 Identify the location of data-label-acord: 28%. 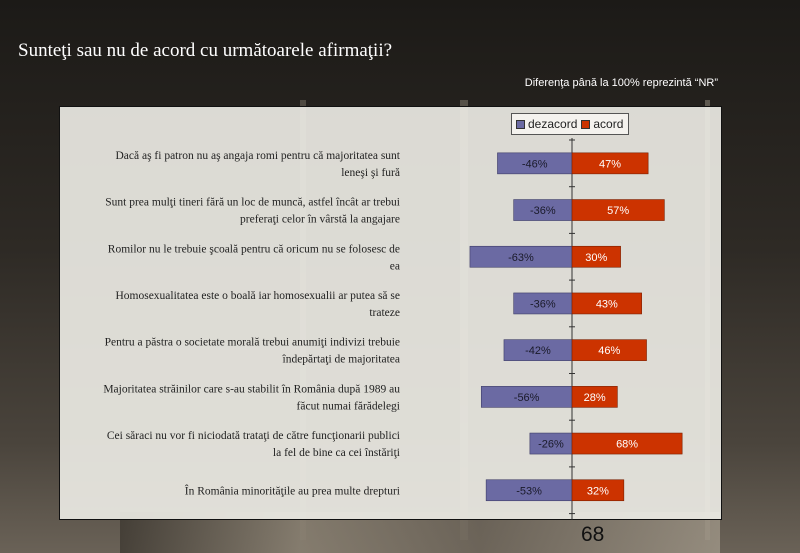
(595, 398).